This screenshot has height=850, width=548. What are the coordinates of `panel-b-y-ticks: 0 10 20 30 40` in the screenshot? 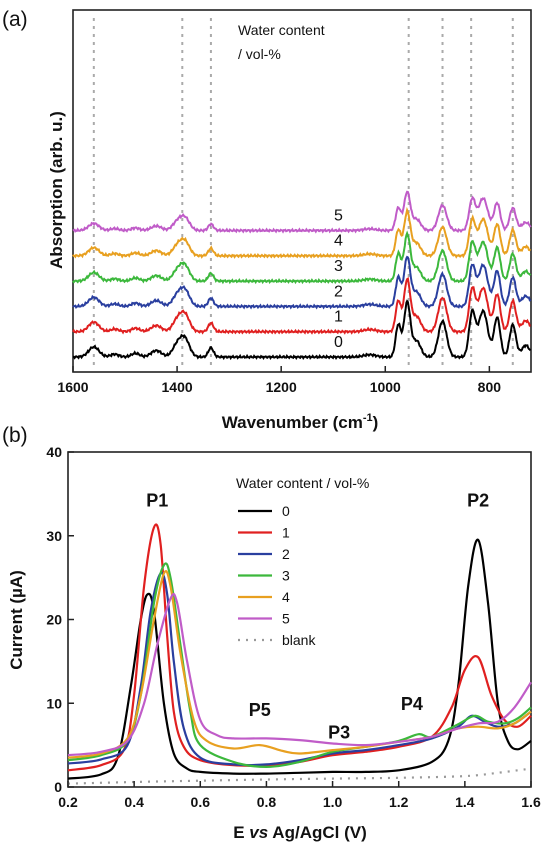 It's located at (60, 619).